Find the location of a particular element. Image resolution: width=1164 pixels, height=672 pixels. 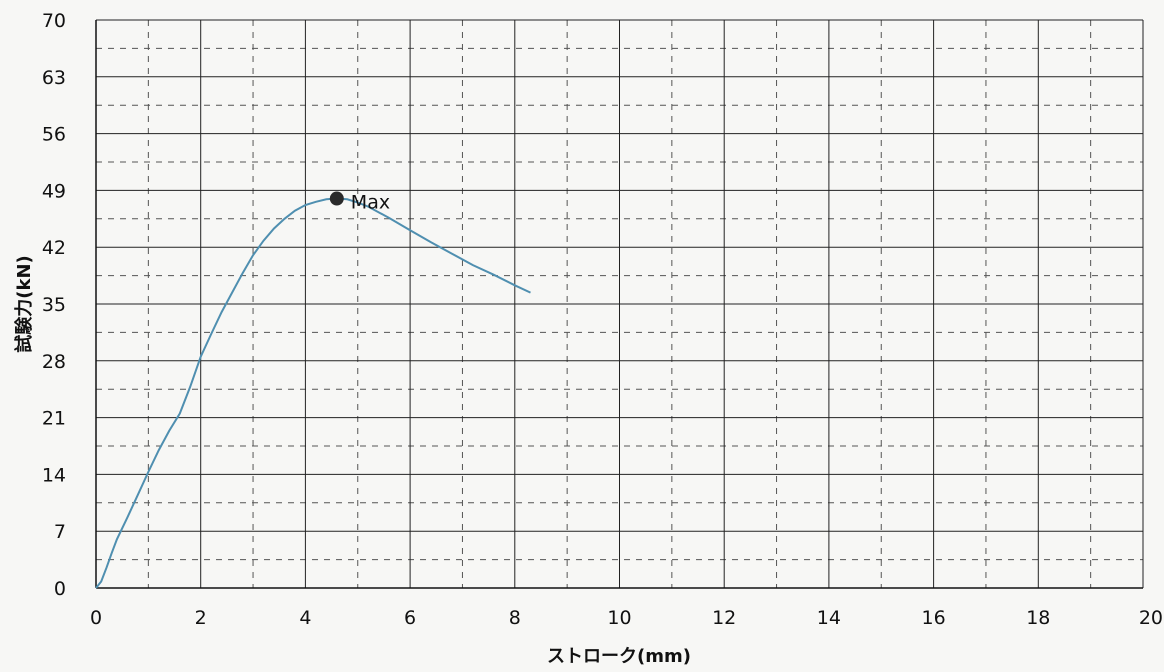

y-tick-labels: 0 7 14 21 28 35 42 49 56 63 70 is located at coordinates (54, 305).